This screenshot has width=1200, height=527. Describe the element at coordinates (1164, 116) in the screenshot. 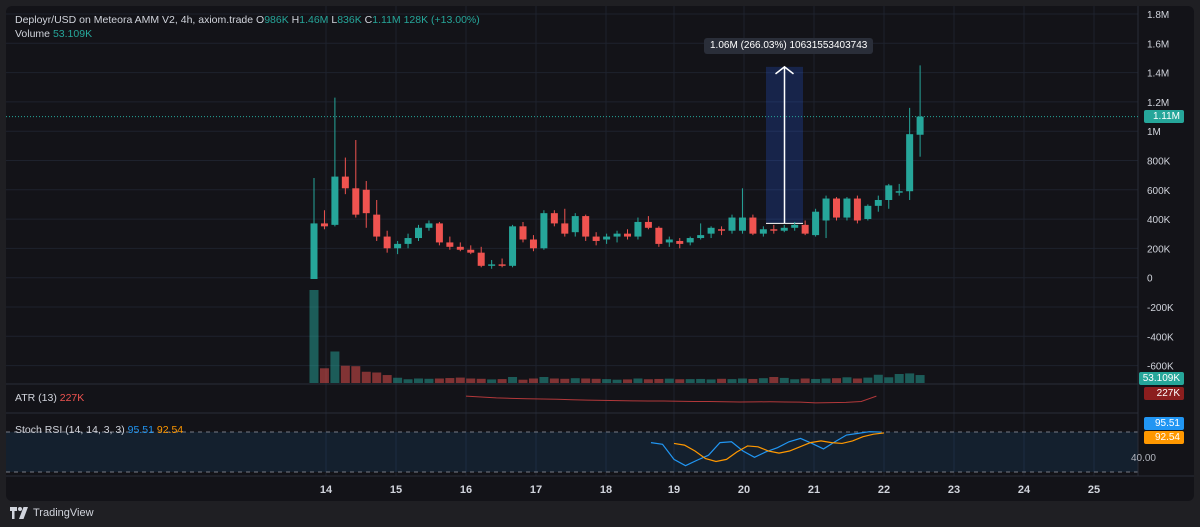

I see `last-price-badge: 1.11M` at that location.